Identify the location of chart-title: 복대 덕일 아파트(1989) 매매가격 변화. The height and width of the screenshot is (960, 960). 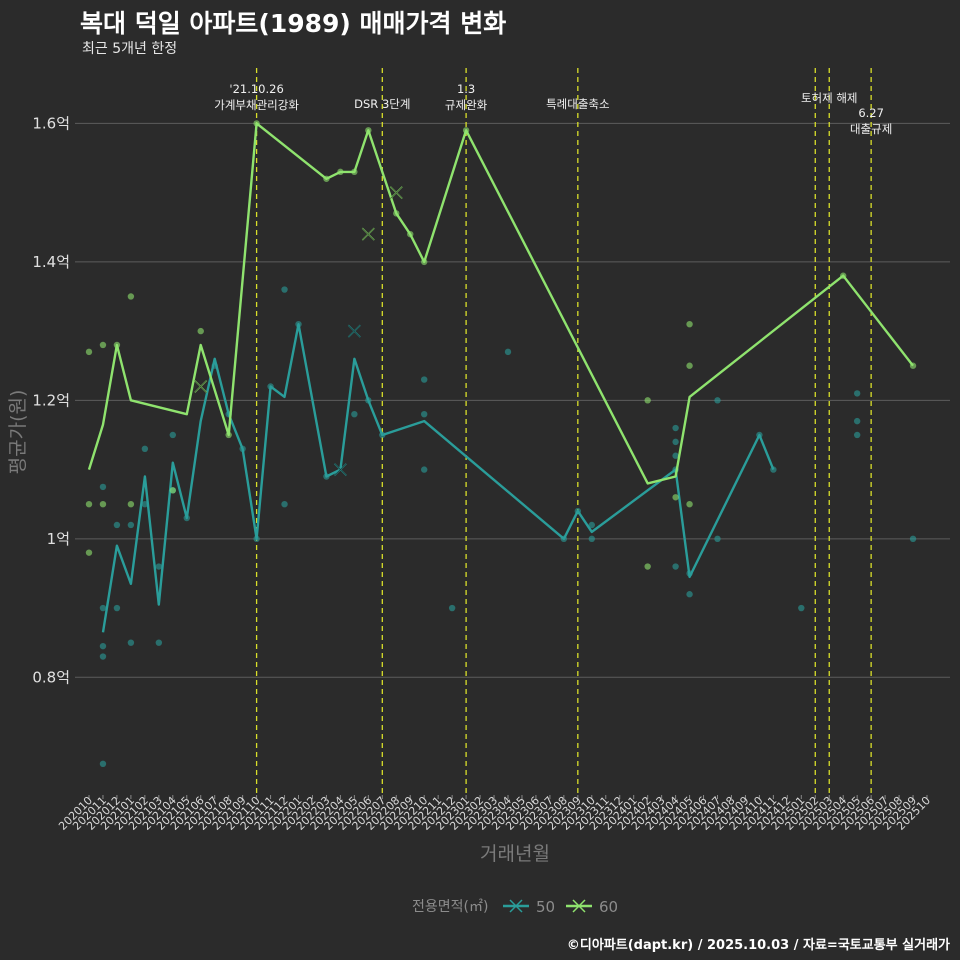
(293, 23).